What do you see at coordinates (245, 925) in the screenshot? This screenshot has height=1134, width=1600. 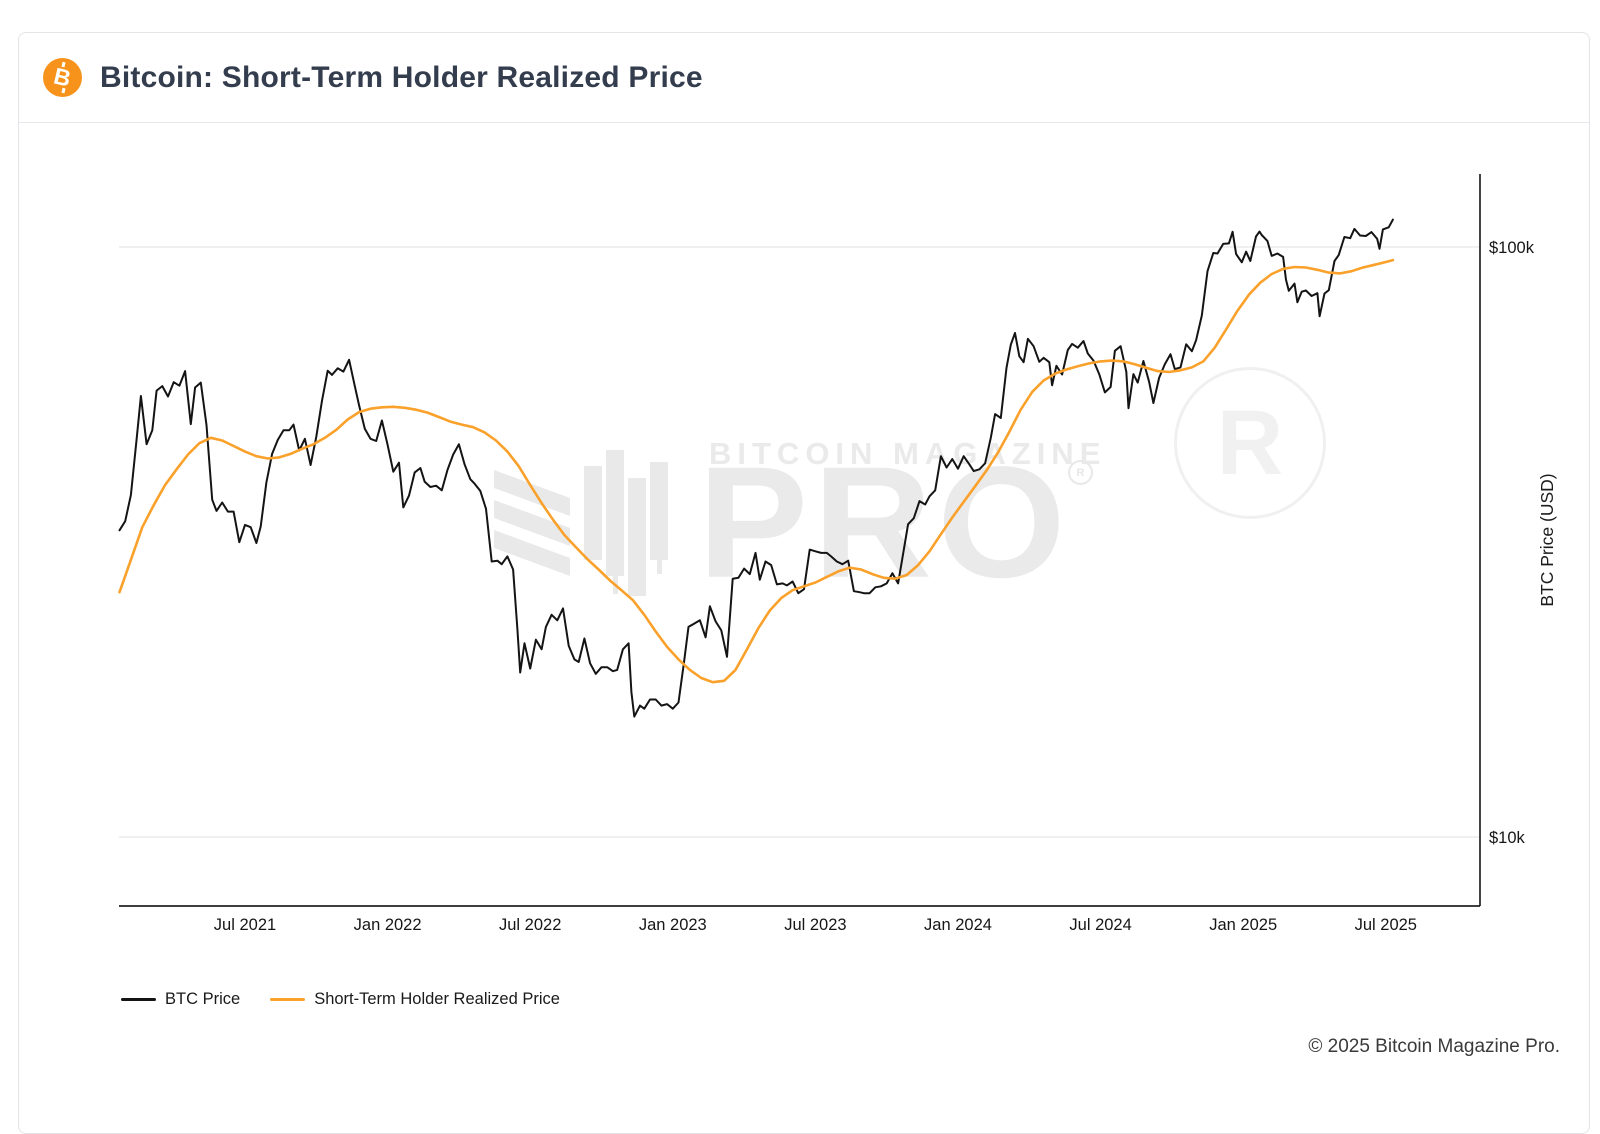 I see `x-tick-label: Jul 2021` at bounding box center [245, 925].